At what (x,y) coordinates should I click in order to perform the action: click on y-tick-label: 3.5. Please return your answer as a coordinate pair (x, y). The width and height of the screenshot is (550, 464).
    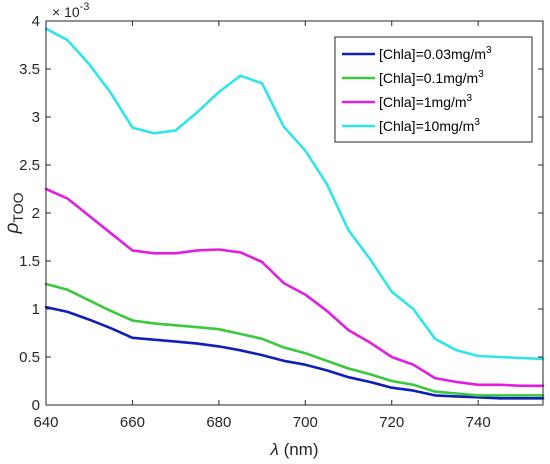
    Looking at the image, I should click on (29, 69).